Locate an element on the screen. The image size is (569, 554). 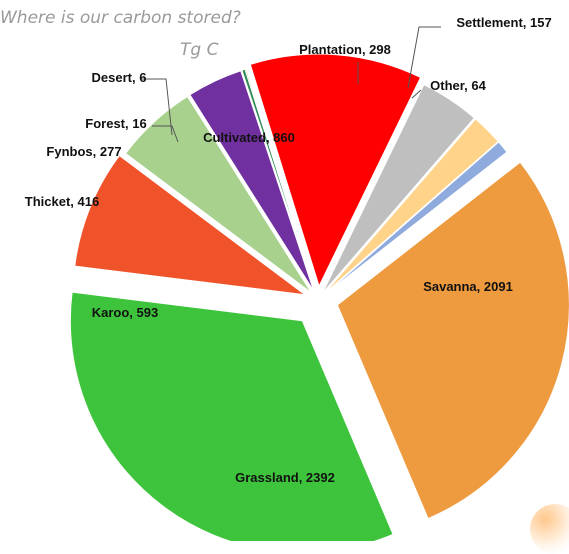
slice-label-savanna: Savanna, 2091 is located at coordinates (468, 286).